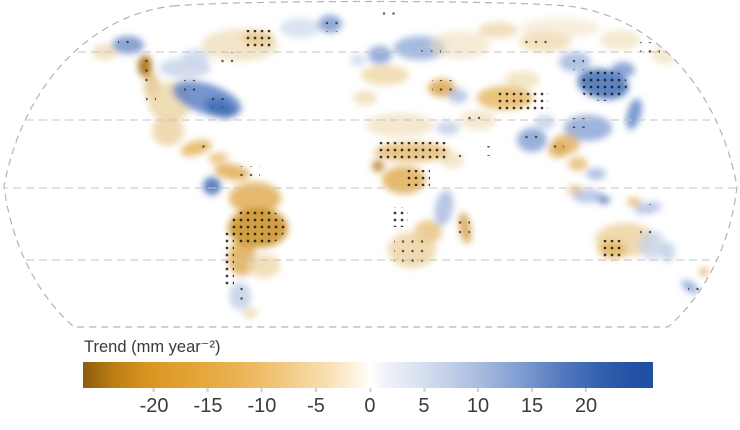  I want to click on colorbar-tick-label: -15, so click(208, 406).